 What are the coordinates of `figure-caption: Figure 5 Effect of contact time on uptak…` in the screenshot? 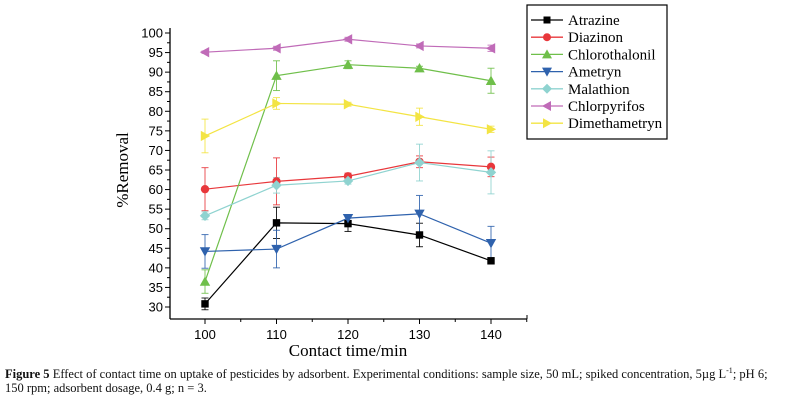 It's located at (395, 379).